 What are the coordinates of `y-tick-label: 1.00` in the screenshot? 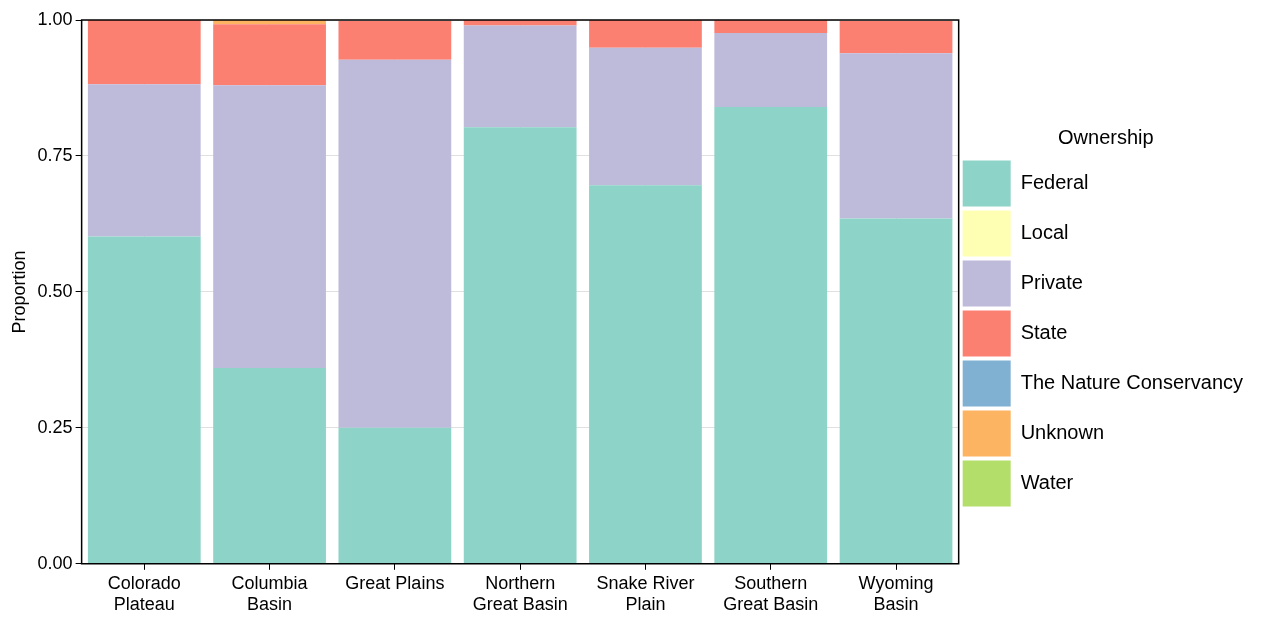 It's located at (55, 18).